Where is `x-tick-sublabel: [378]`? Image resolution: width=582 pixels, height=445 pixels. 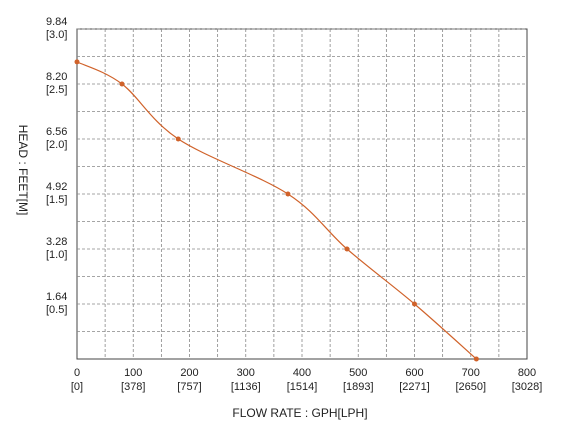 x-tick-sublabel: [378] is located at coordinates (133, 387).